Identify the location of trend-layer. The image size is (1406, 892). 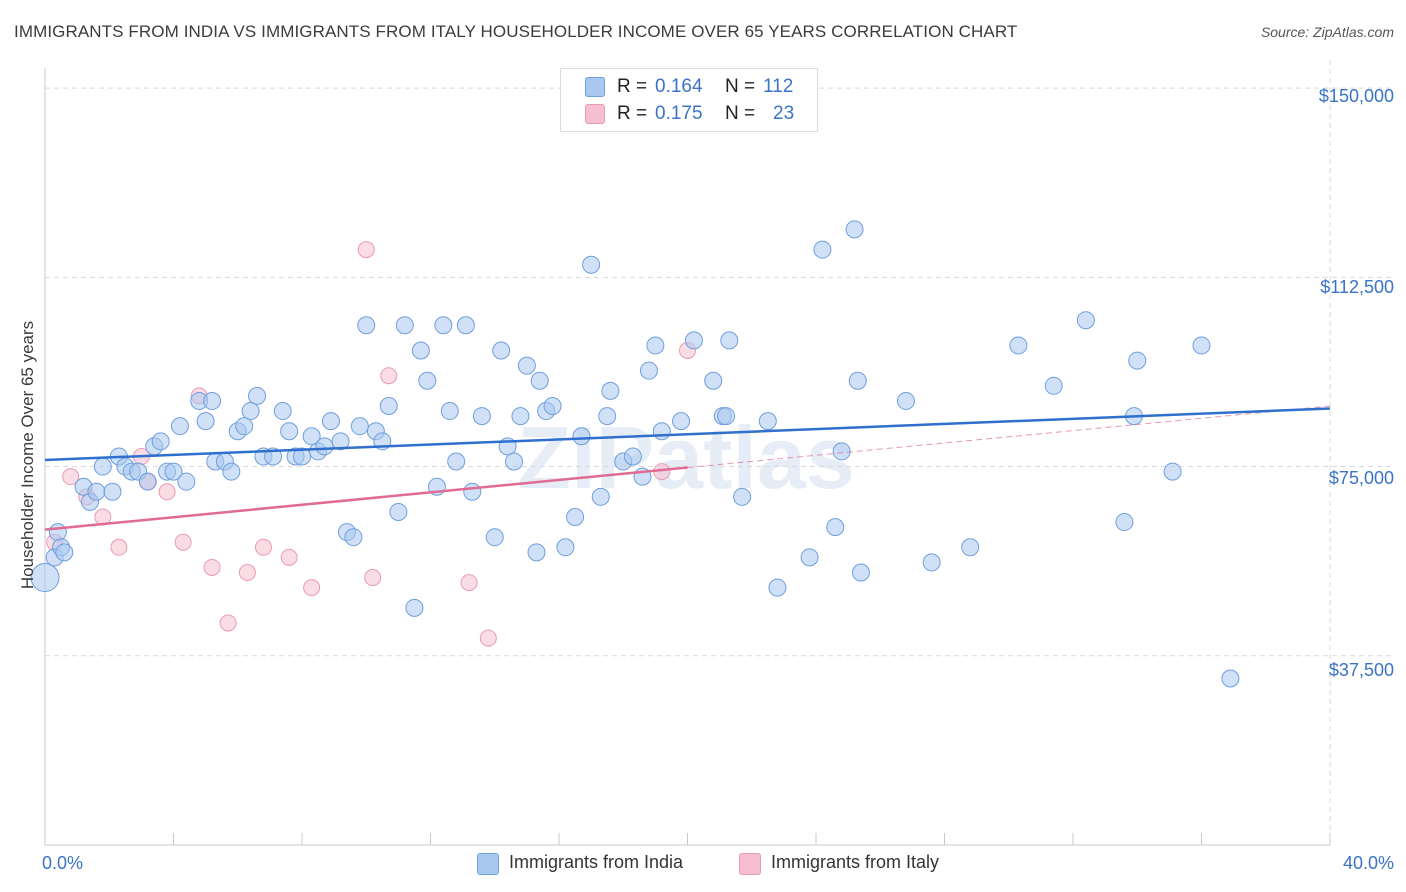
(687, 468).